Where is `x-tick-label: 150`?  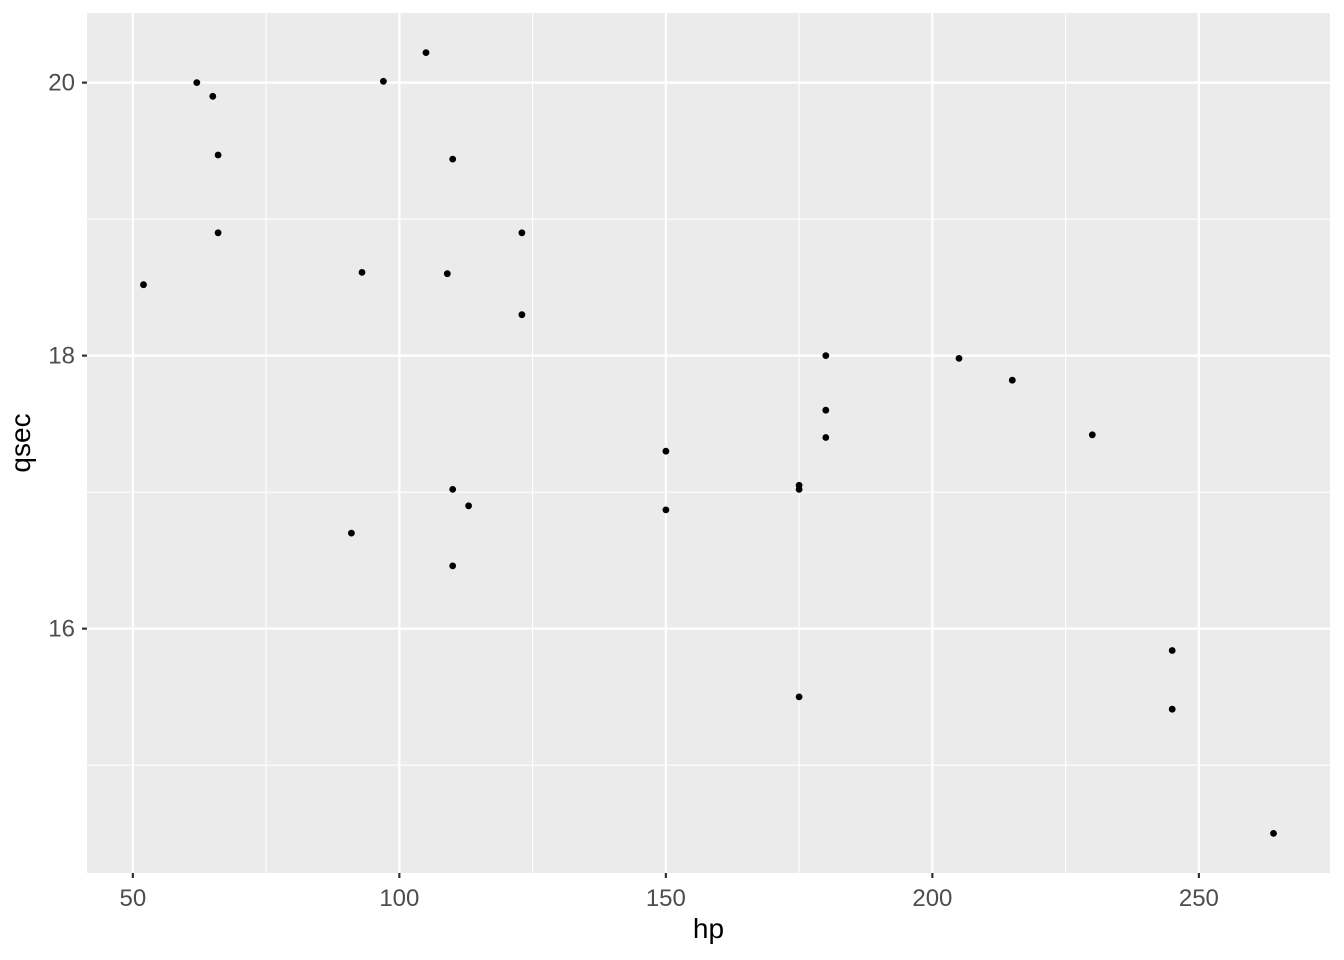 x-tick-label: 150 is located at coordinates (666, 898).